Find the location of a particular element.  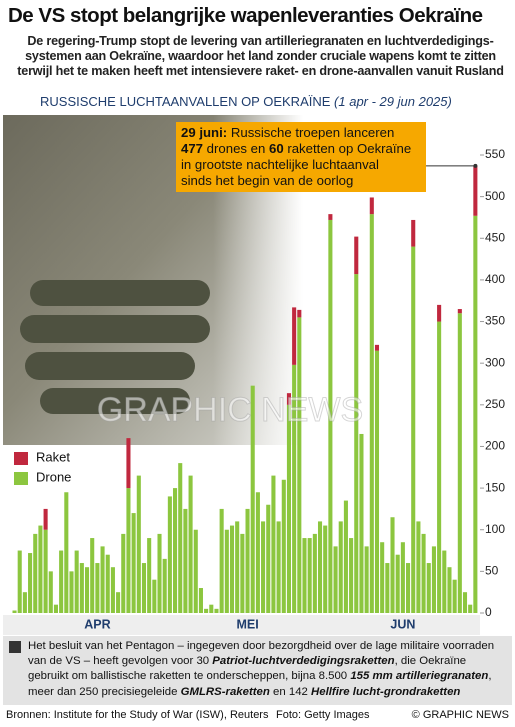

legend-swatch is located at coordinates (21, 458).